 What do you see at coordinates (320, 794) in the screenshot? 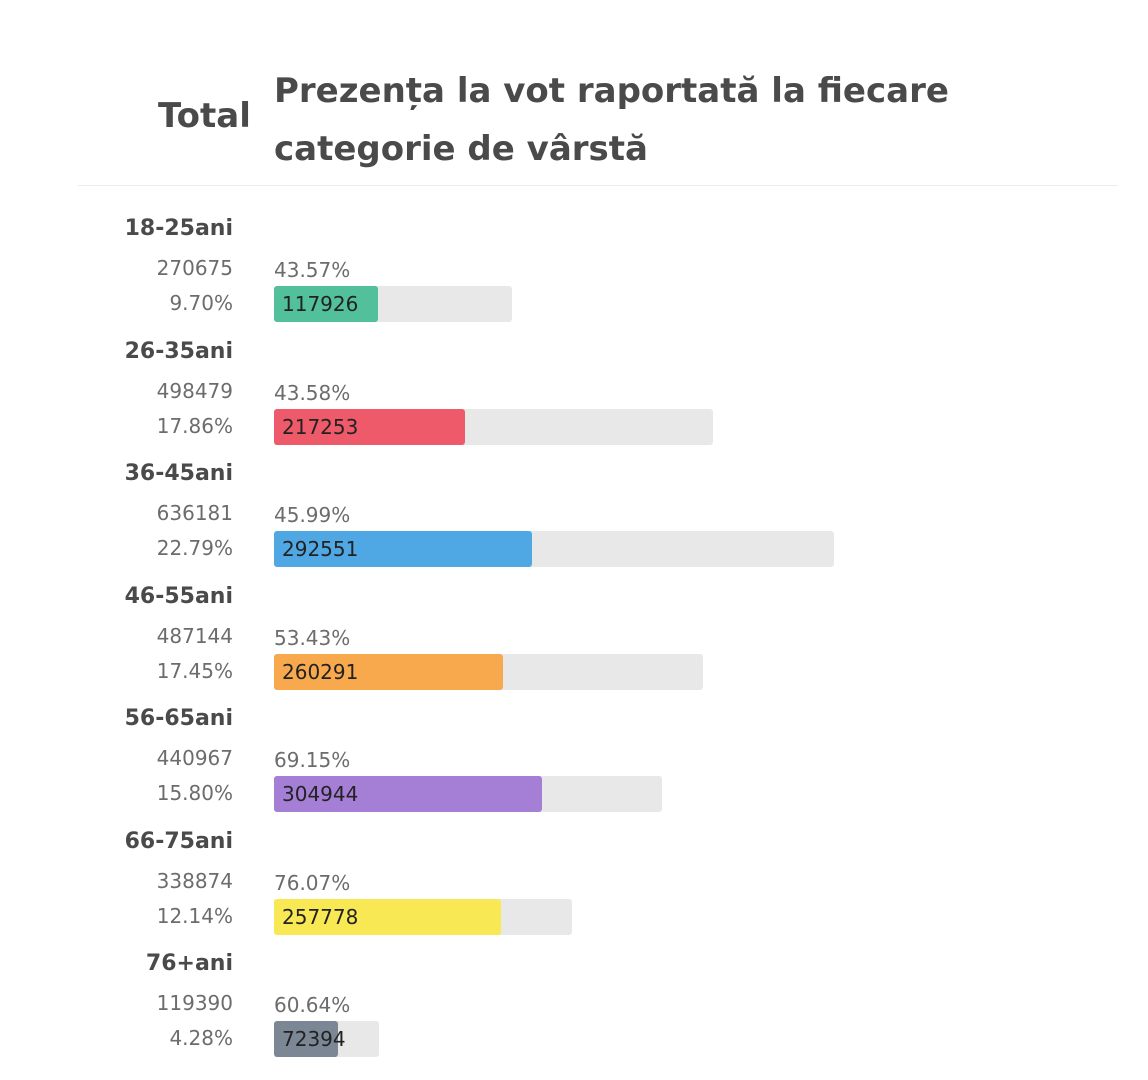
I see `voters-bar-label: 304944` at bounding box center [320, 794].